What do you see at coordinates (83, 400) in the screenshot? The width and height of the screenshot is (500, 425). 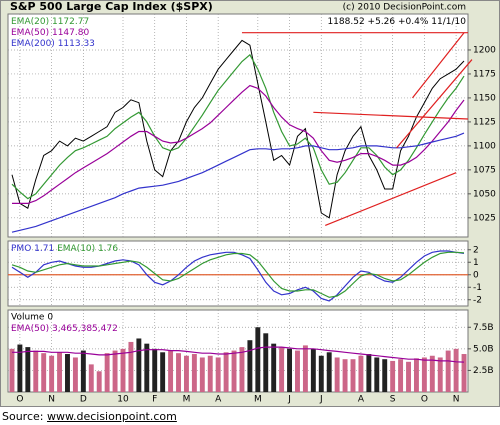 I see `x-tick-label: D` at bounding box center [83, 400].